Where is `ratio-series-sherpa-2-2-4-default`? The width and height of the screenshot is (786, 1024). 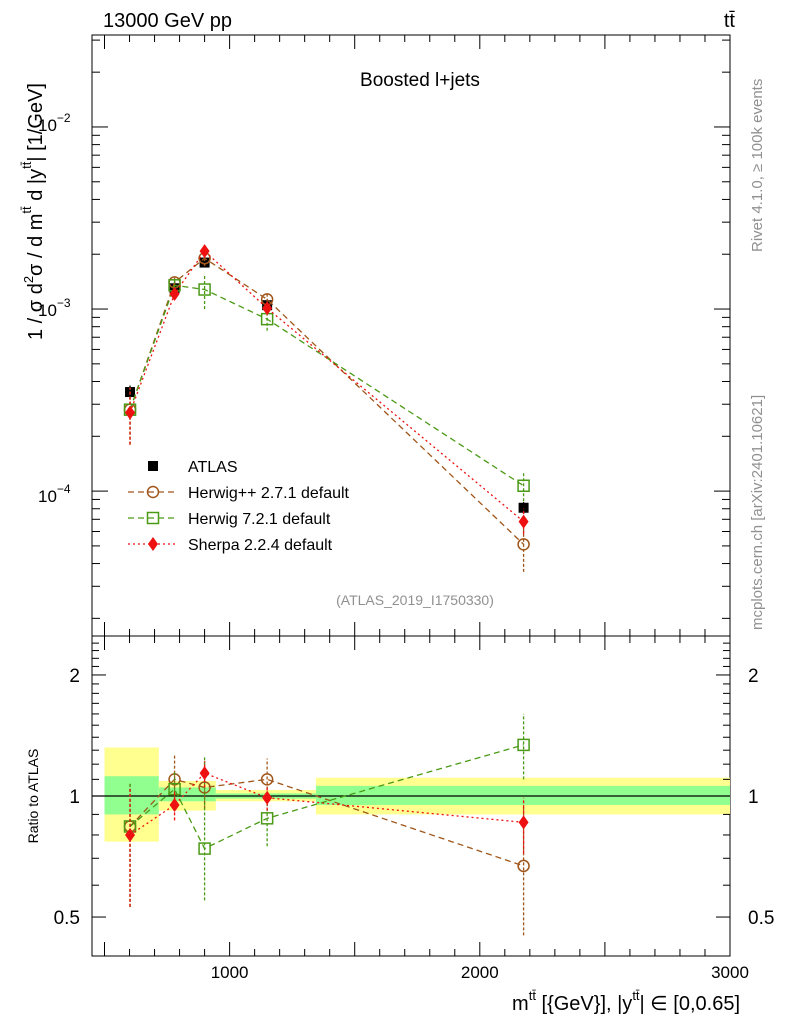 ratio-series-sherpa-2-2-4-default is located at coordinates (327, 834).